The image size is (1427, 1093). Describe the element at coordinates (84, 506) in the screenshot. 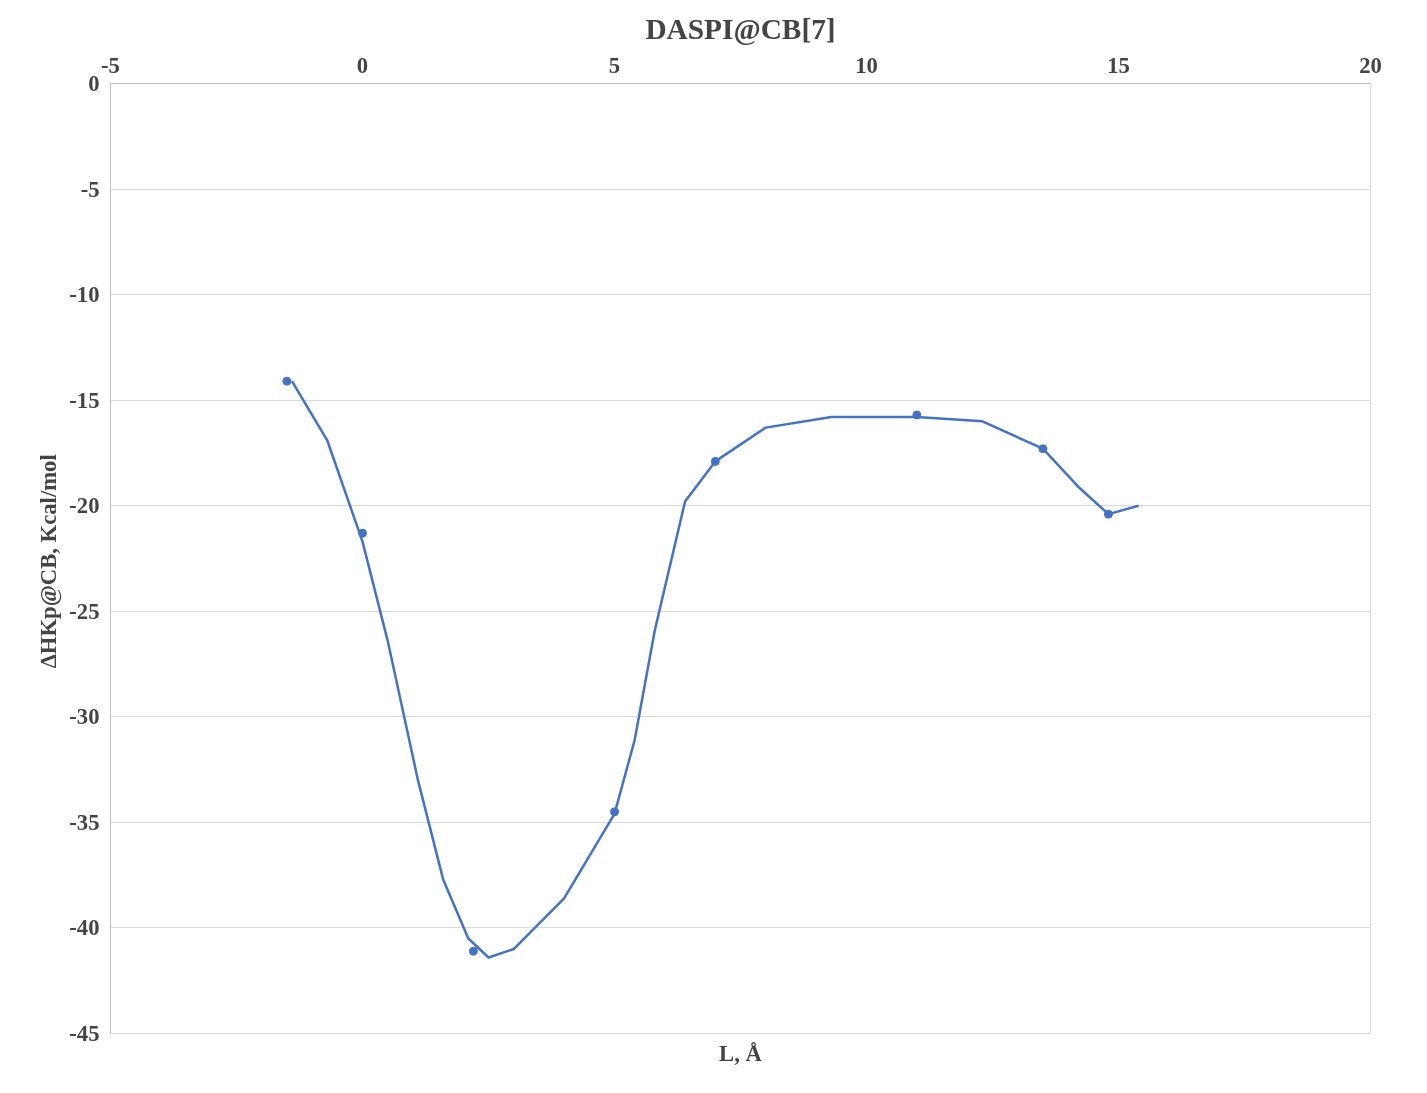

I see `y-tick-label: -20` at that location.